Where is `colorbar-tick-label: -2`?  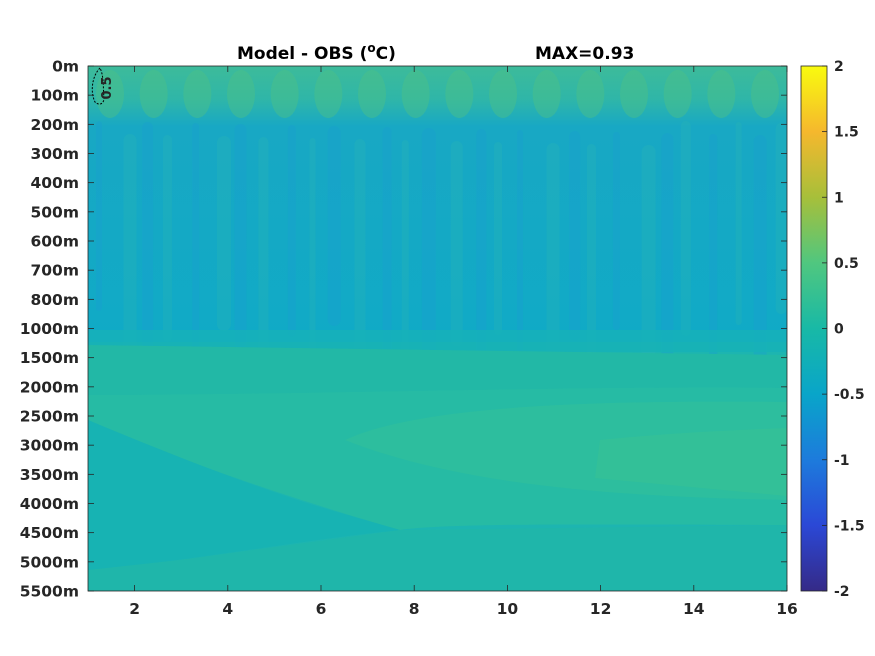
colorbar-tick-label: -2 is located at coordinates (842, 592).